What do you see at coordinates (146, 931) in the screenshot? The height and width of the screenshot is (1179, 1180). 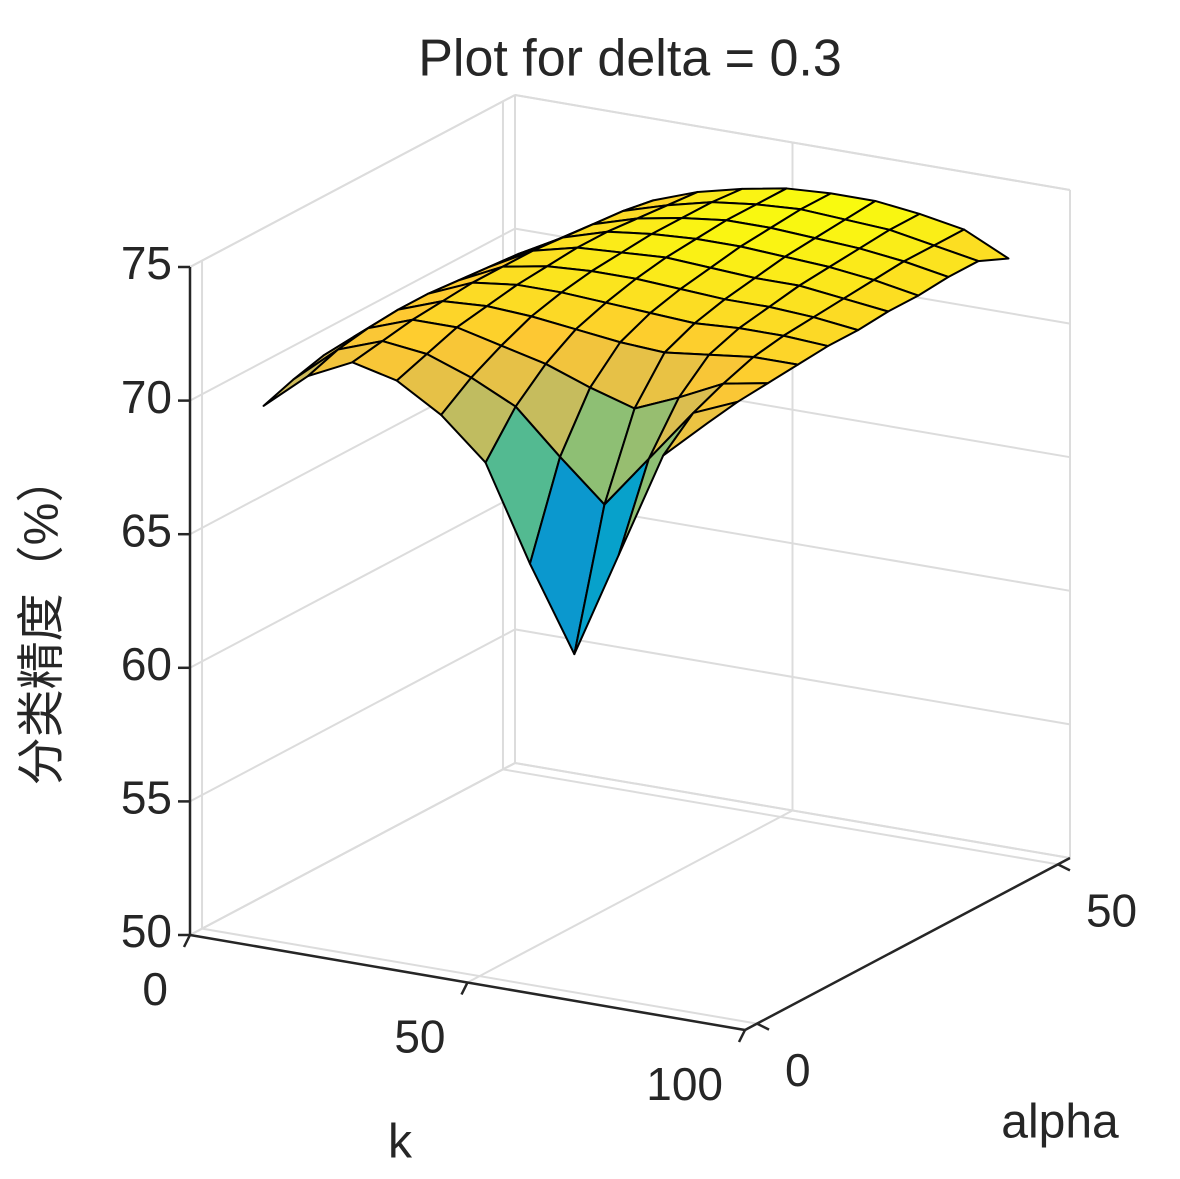 I see `z-tick-label: 50` at bounding box center [146, 931].